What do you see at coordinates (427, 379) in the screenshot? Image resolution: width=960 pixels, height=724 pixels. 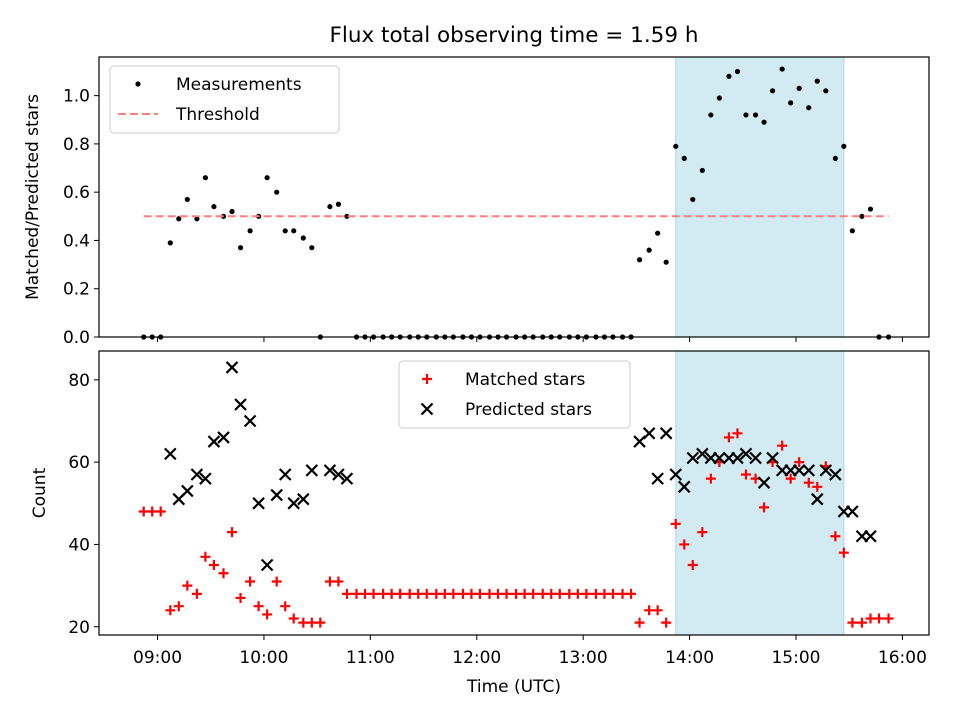 I see `legend-marker-plus` at bounding box center [427, 379].